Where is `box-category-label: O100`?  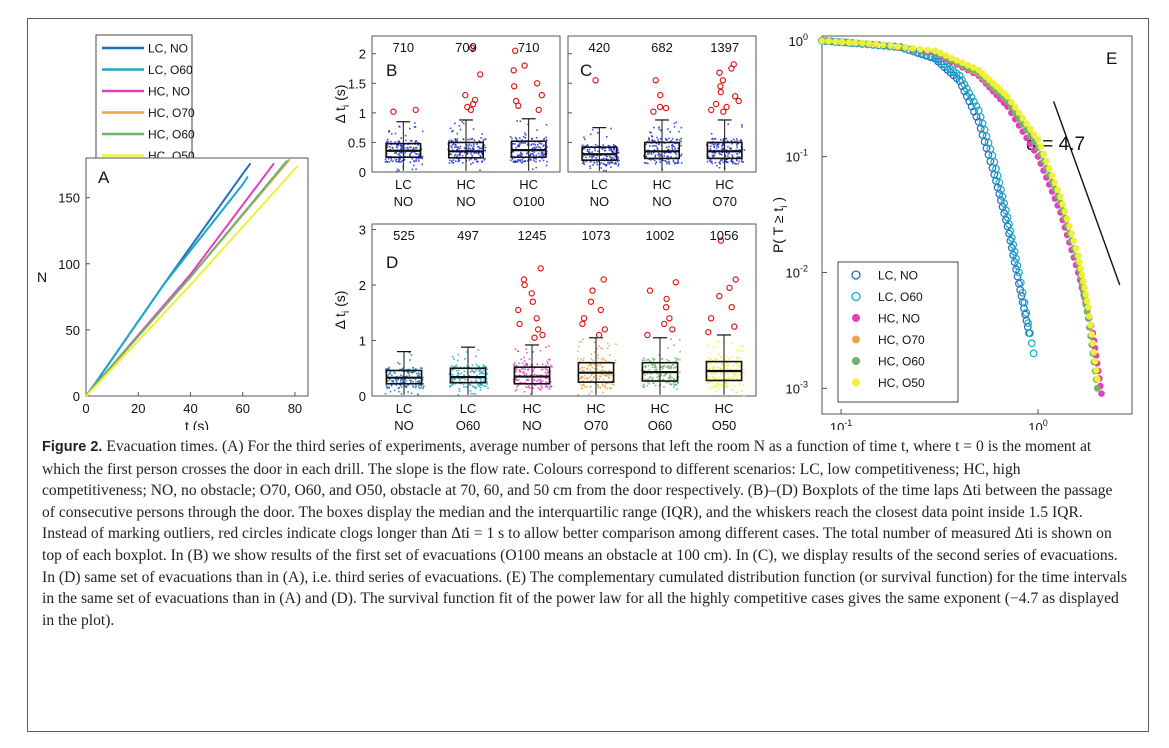 box-category-label: O100 is located at coordinates (529, 201).